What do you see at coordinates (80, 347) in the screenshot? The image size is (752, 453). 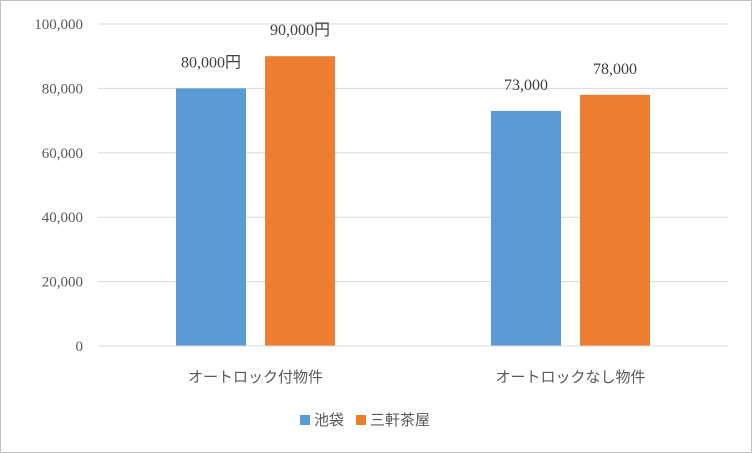 I see `y-tick-label: 0` at bounding box center [80, 347].